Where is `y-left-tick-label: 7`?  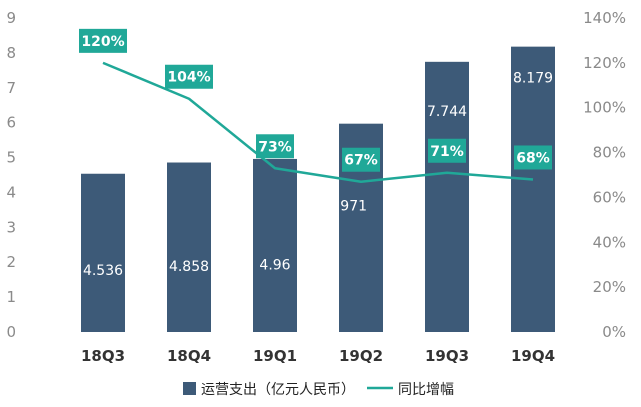
y-left-tick-label: 7 is located at coordinates (11, 88).